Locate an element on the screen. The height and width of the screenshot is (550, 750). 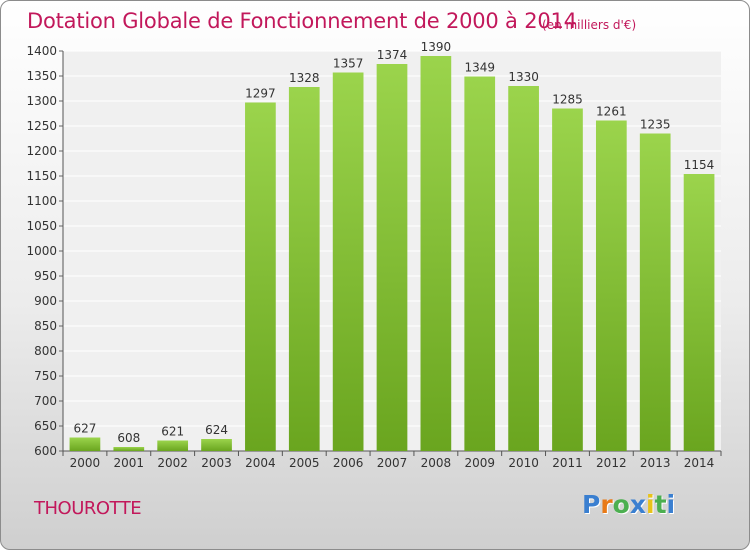
bar-2009 is located at coordinates (480, 263).